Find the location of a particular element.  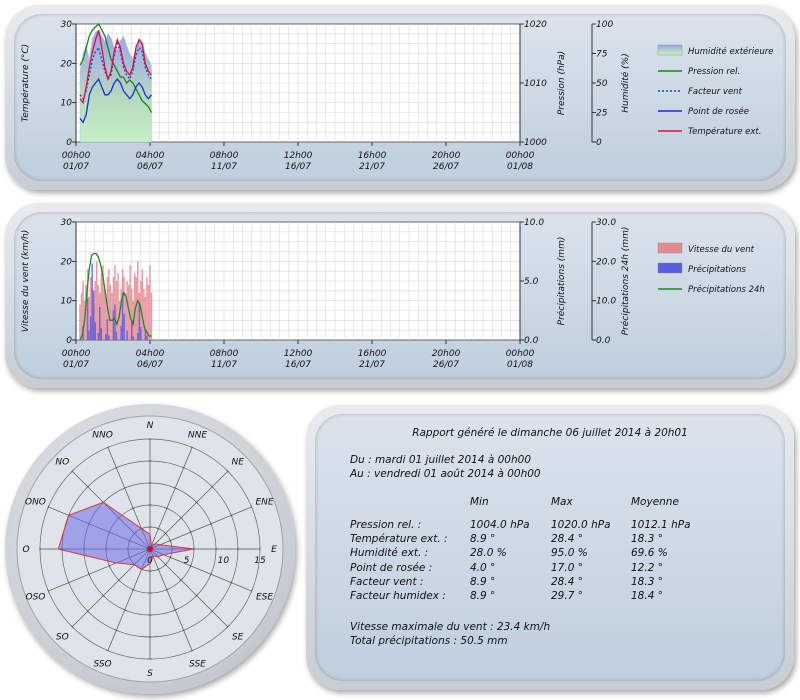

series-area is located at coordinates (115, 86).